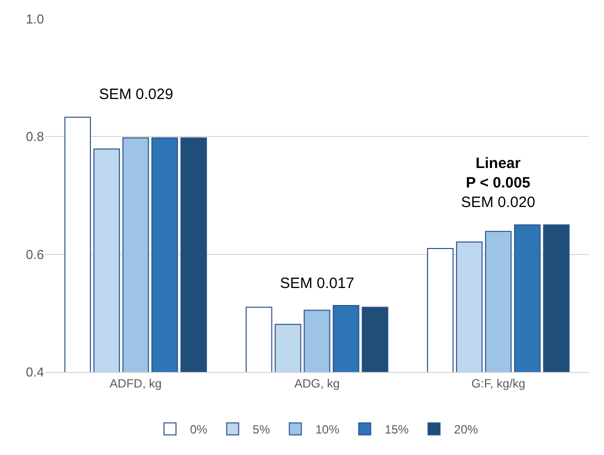 The image size is (604, 455). Describe the element at coordinates (199, 429) in the screenshot. I see `legend-label: 0%` at that location.